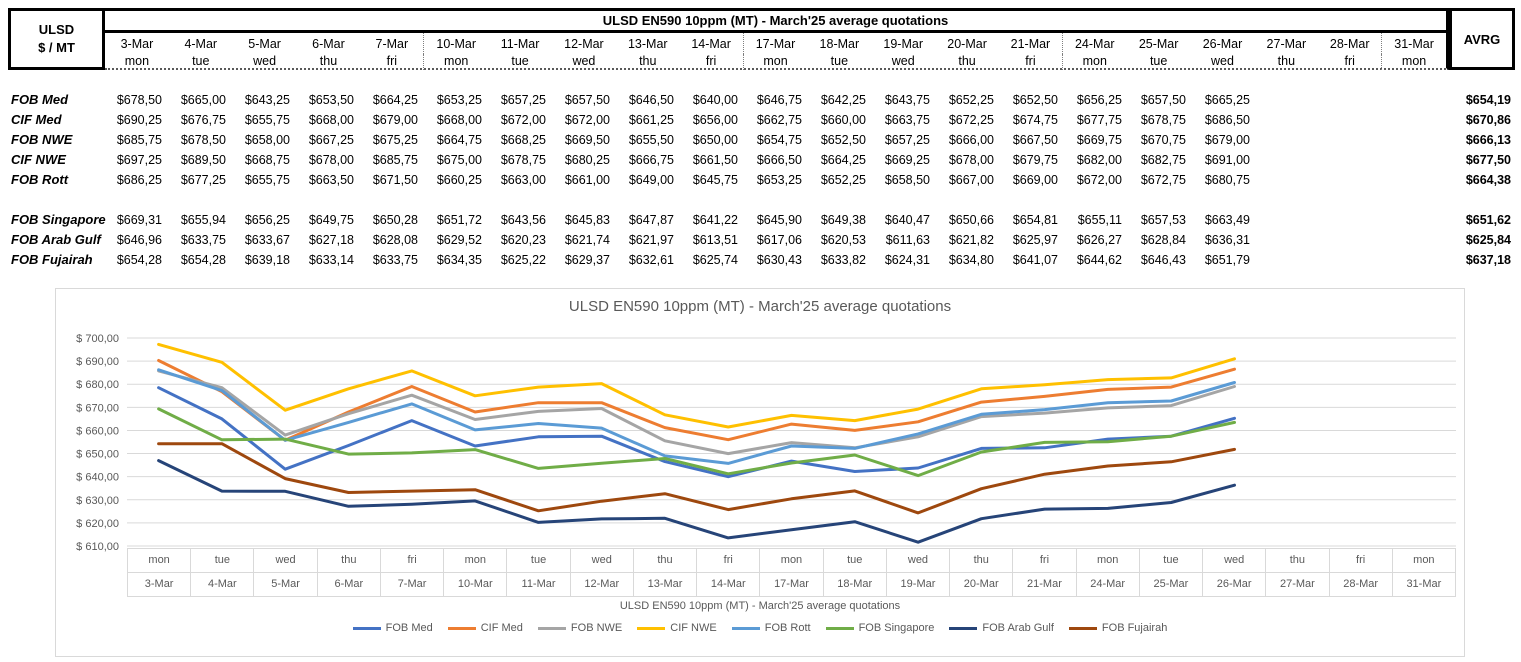 This screenshot has width=1521, height=662. What do you see at coordinates (1488, 240) in the screenshot?
I see `avrg-cell: $625,84` at bounding box center [1488, 240].